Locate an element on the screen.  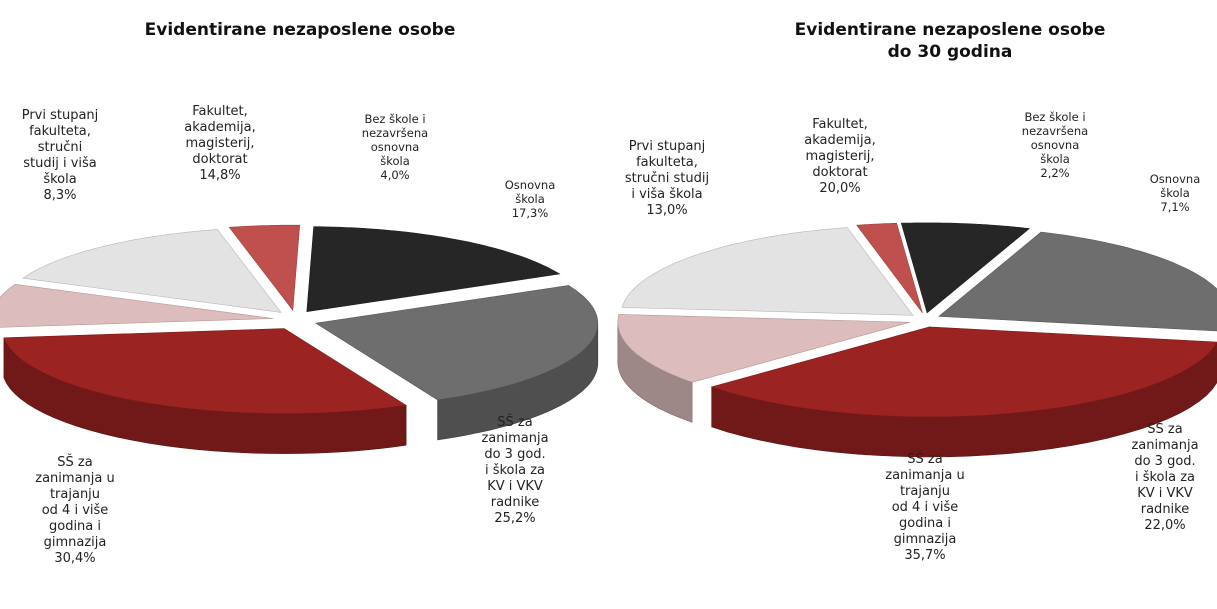
pie-2-label-5-line: Prvi stupanj is located at coordinates (667, 146).